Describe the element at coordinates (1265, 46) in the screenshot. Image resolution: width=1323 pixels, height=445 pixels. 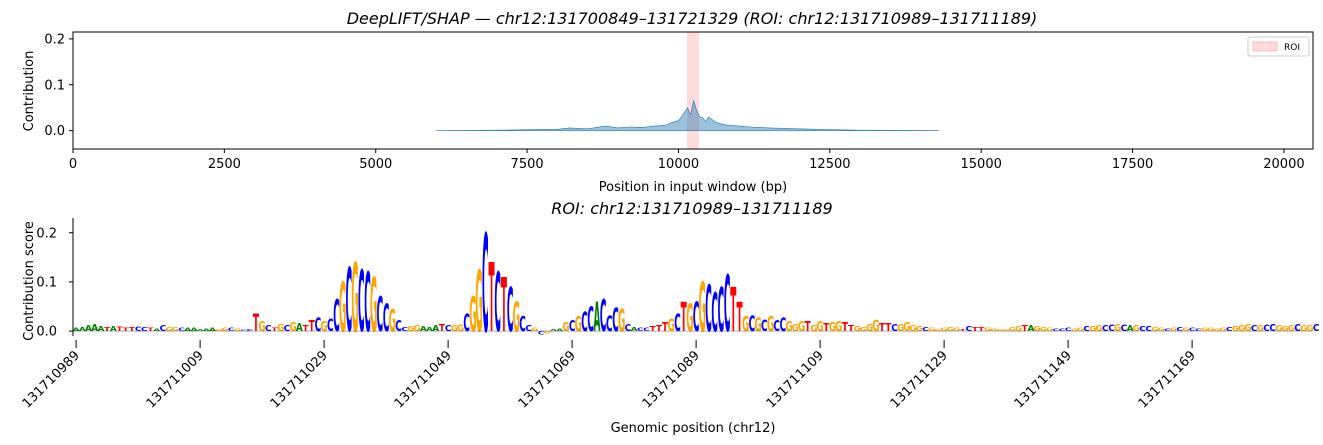
I see `legend-roi-swatch` at that location.